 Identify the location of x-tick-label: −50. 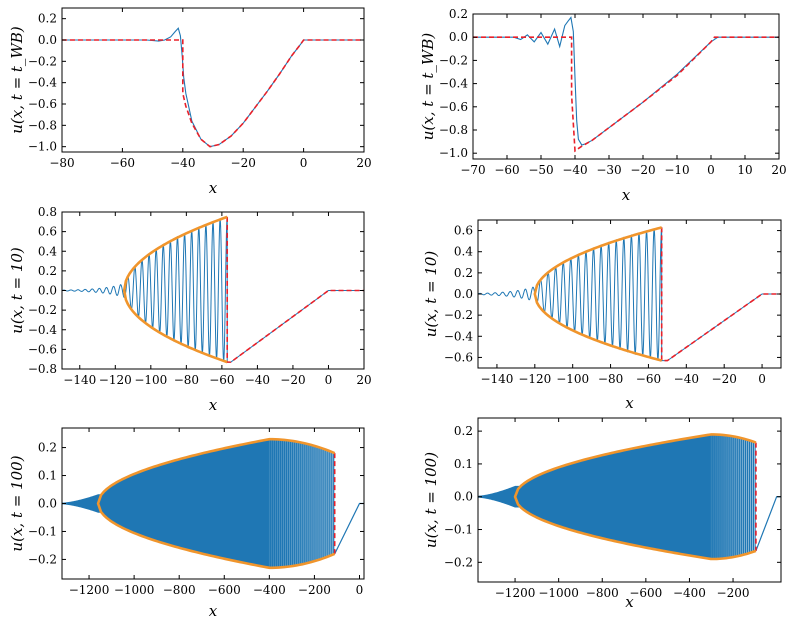
(540, 170).